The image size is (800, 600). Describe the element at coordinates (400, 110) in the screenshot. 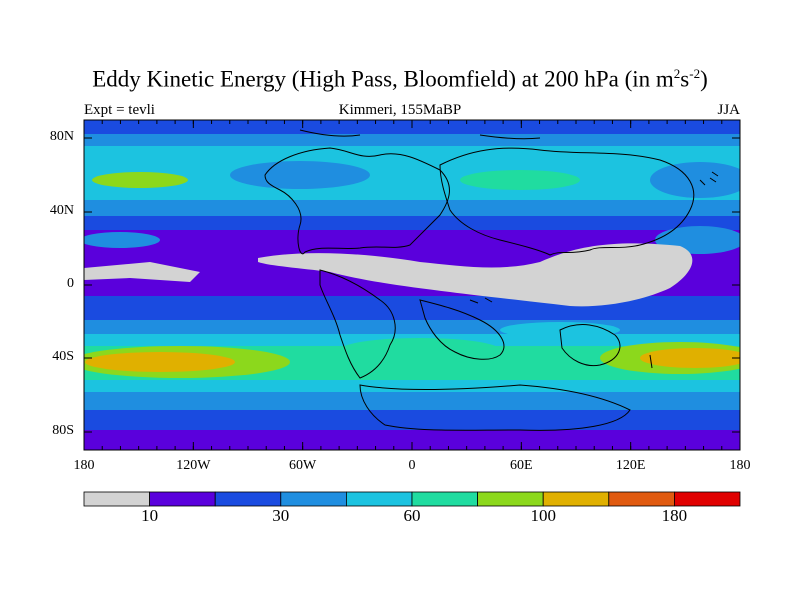

I see `period-label: Kimmeri, 155MaBP` at that location.